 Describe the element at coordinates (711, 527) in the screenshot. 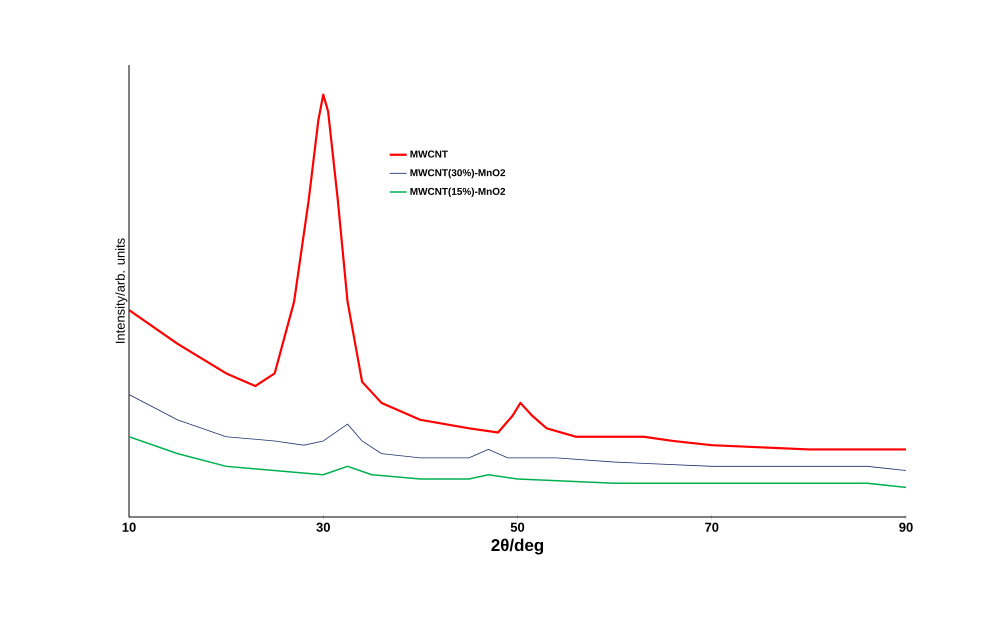

I see `x-tick-label: 70` at that location.